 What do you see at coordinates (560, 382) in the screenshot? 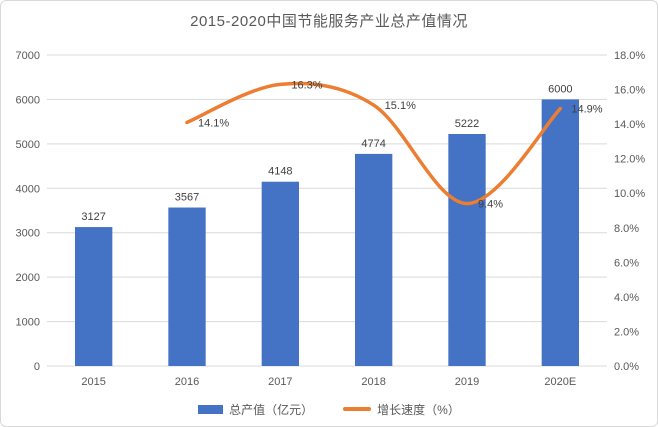
I see `x-axis-tick-label: 2020E` at bounding box center [560, 382].